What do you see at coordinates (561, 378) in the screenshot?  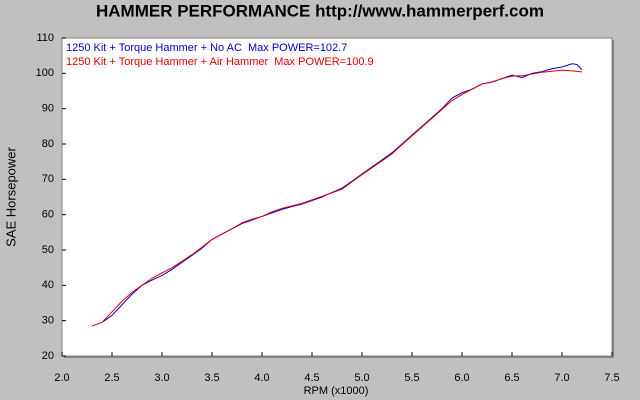 I see `x-tick-label: 7.0` at bounding box center [561, 378].